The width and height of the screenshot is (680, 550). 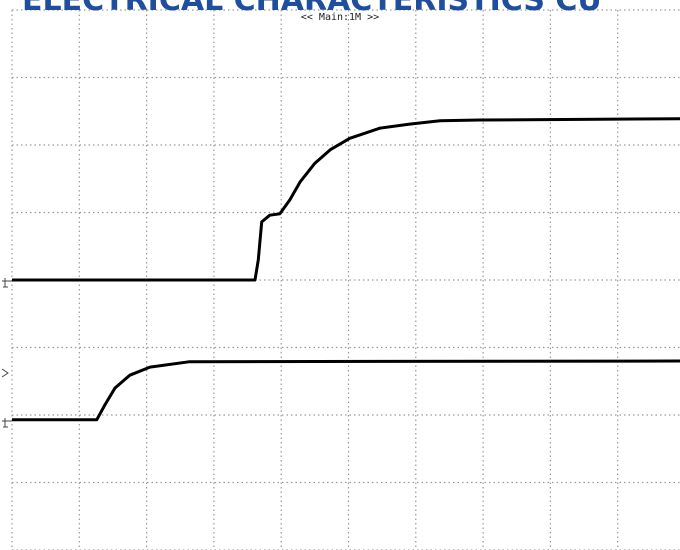 What do you see at coordinates (312, 9) in the screenshot?
I see `page-heading: ELECTRICAL CHARACTERISTICS CU` at bounding box center [312, 9].